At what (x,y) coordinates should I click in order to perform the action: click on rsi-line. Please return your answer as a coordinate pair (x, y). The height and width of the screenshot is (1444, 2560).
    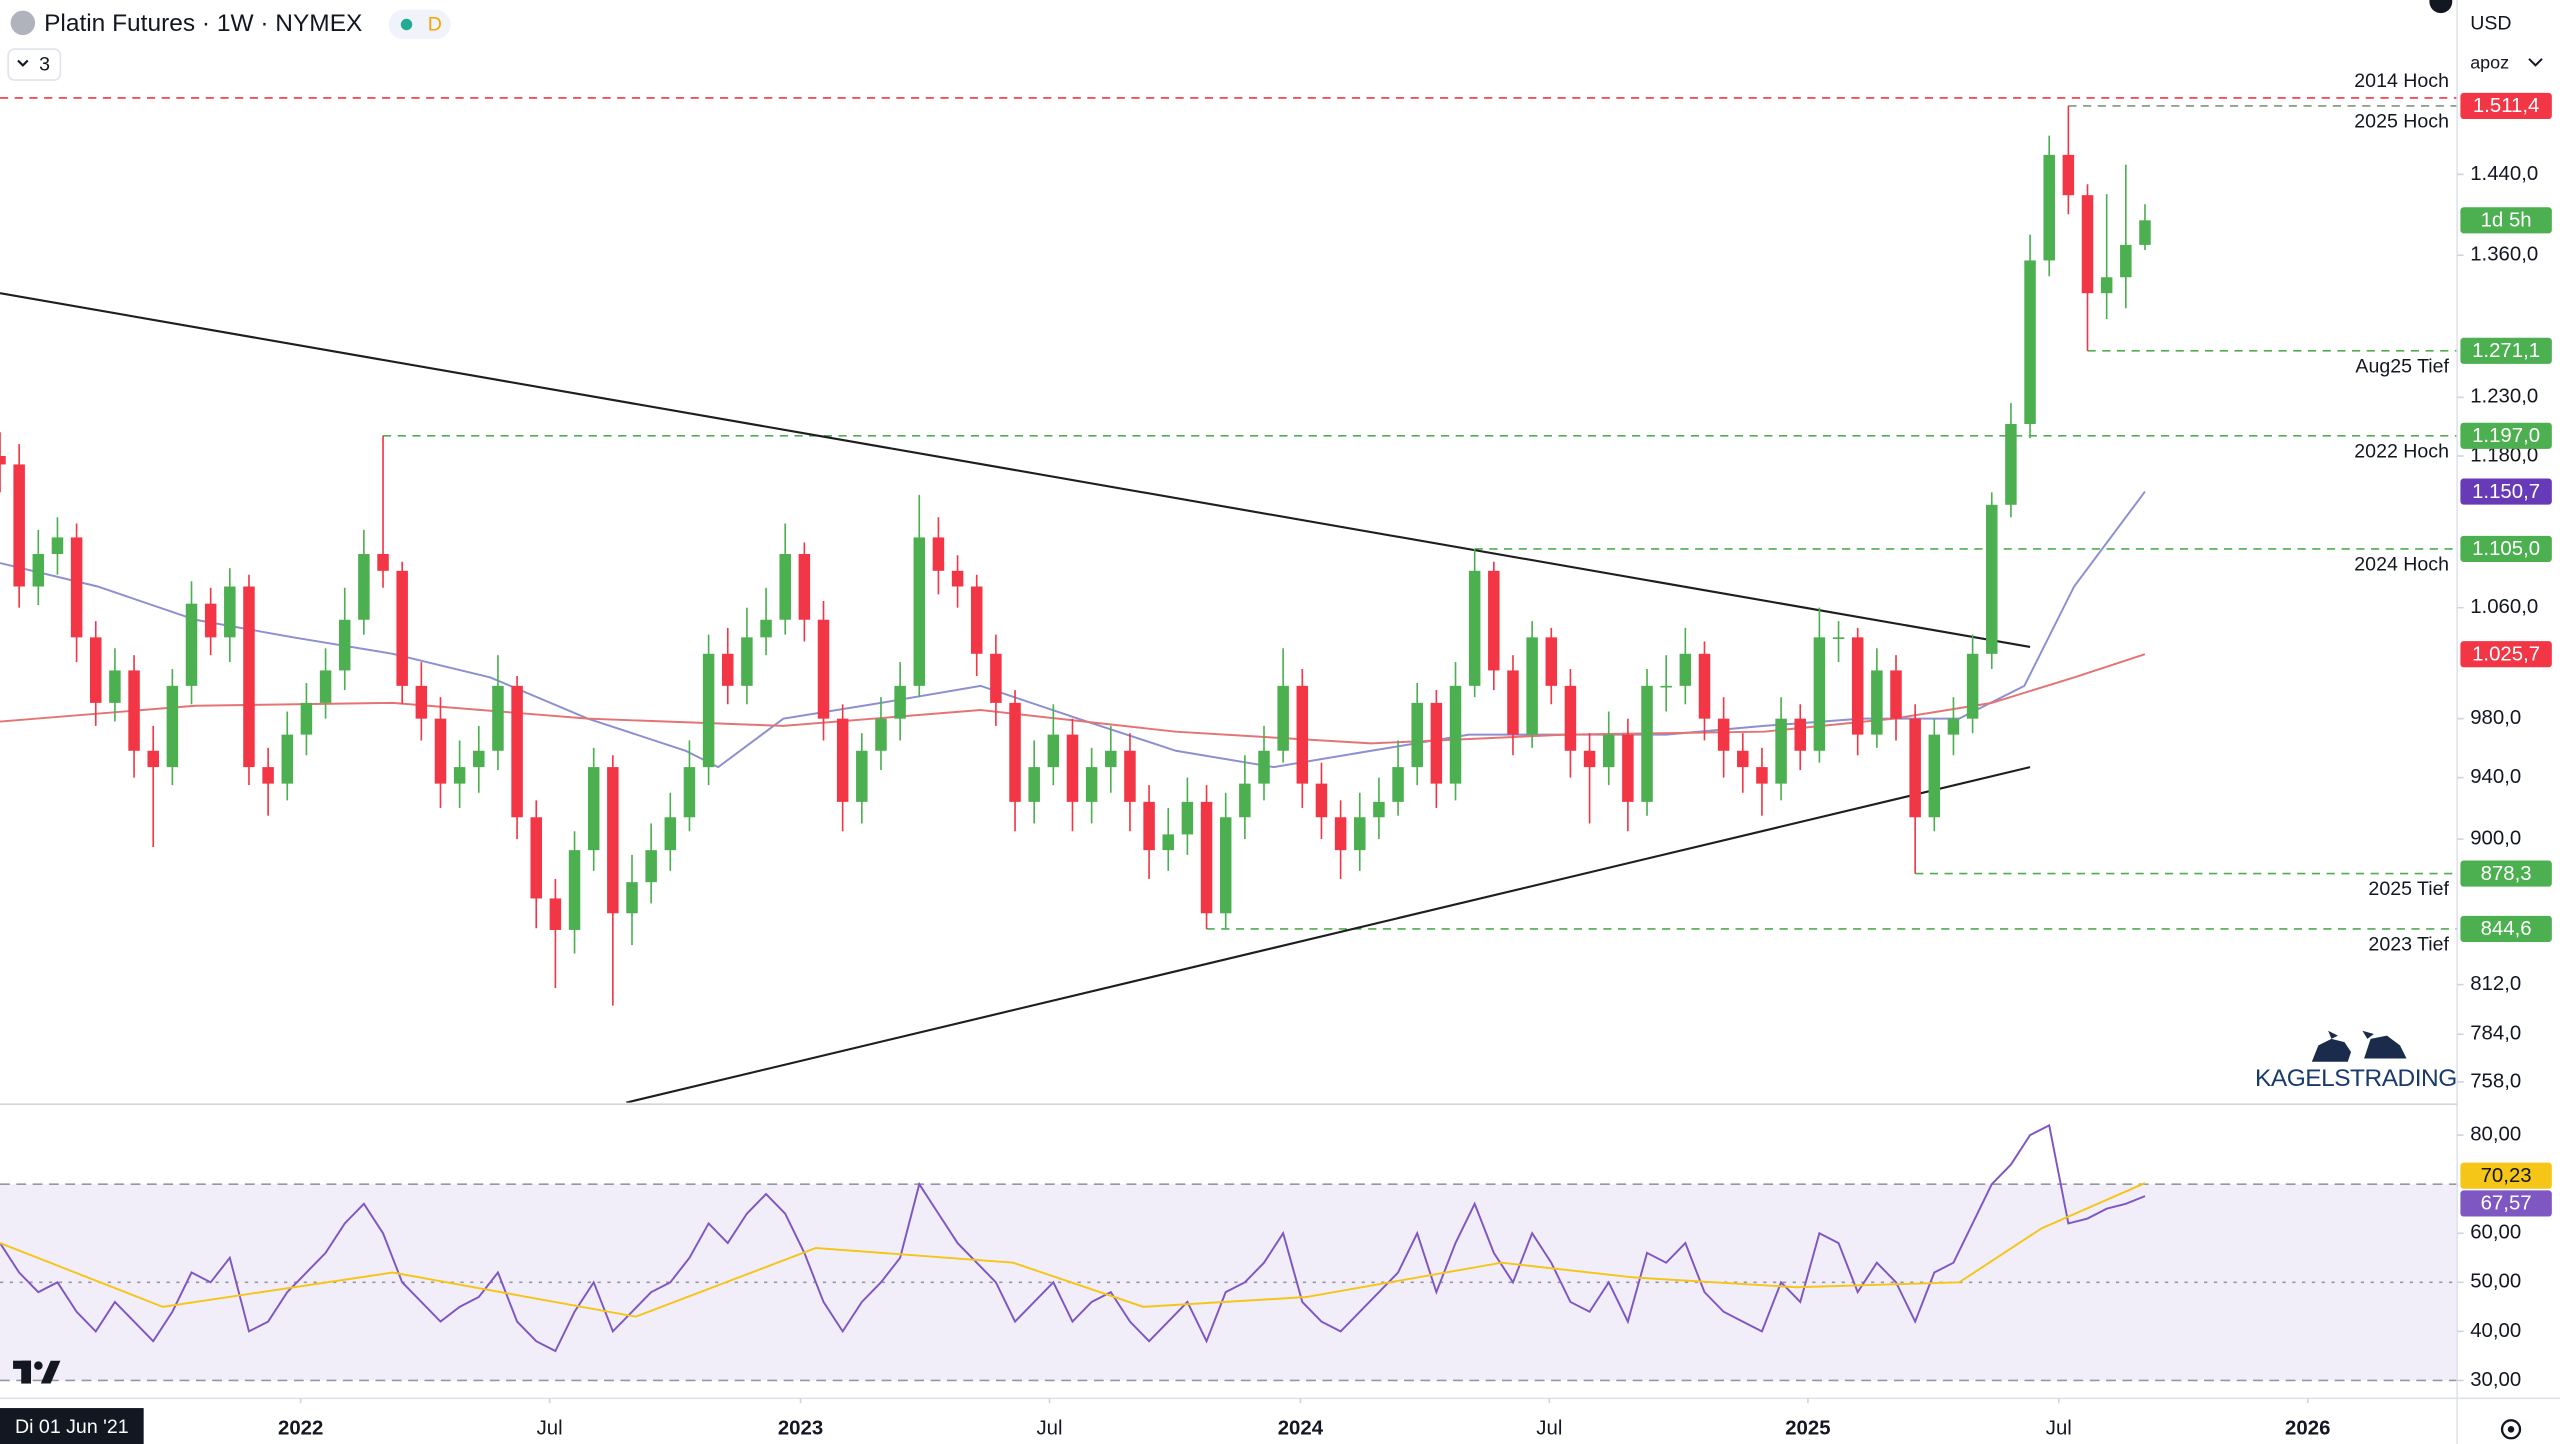
    Looking at the image, I should click on (1073, 1238).